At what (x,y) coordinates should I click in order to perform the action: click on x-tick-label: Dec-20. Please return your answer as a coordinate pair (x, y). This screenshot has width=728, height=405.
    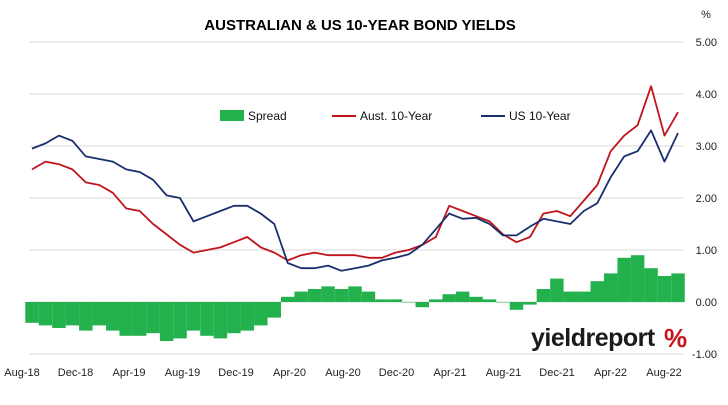
    Looking at the image, I should click on (396, 373).